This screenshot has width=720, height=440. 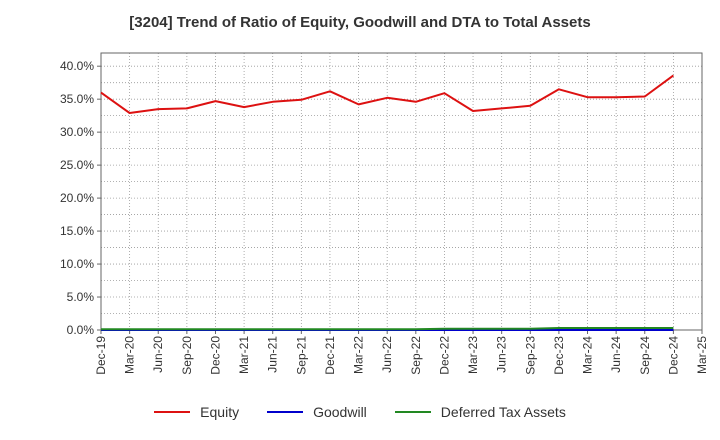 I want to click on legend-item-deferred-tax-assets: Deferred Tax Assets, so click(x=480, y=412).